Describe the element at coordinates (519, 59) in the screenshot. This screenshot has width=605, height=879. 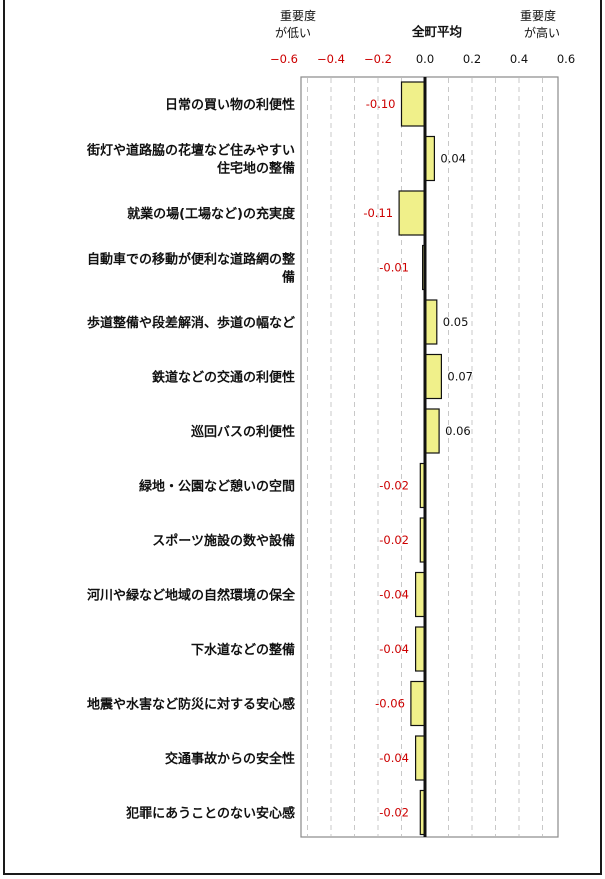
I see `x-tick-label: 0.4` at that location.